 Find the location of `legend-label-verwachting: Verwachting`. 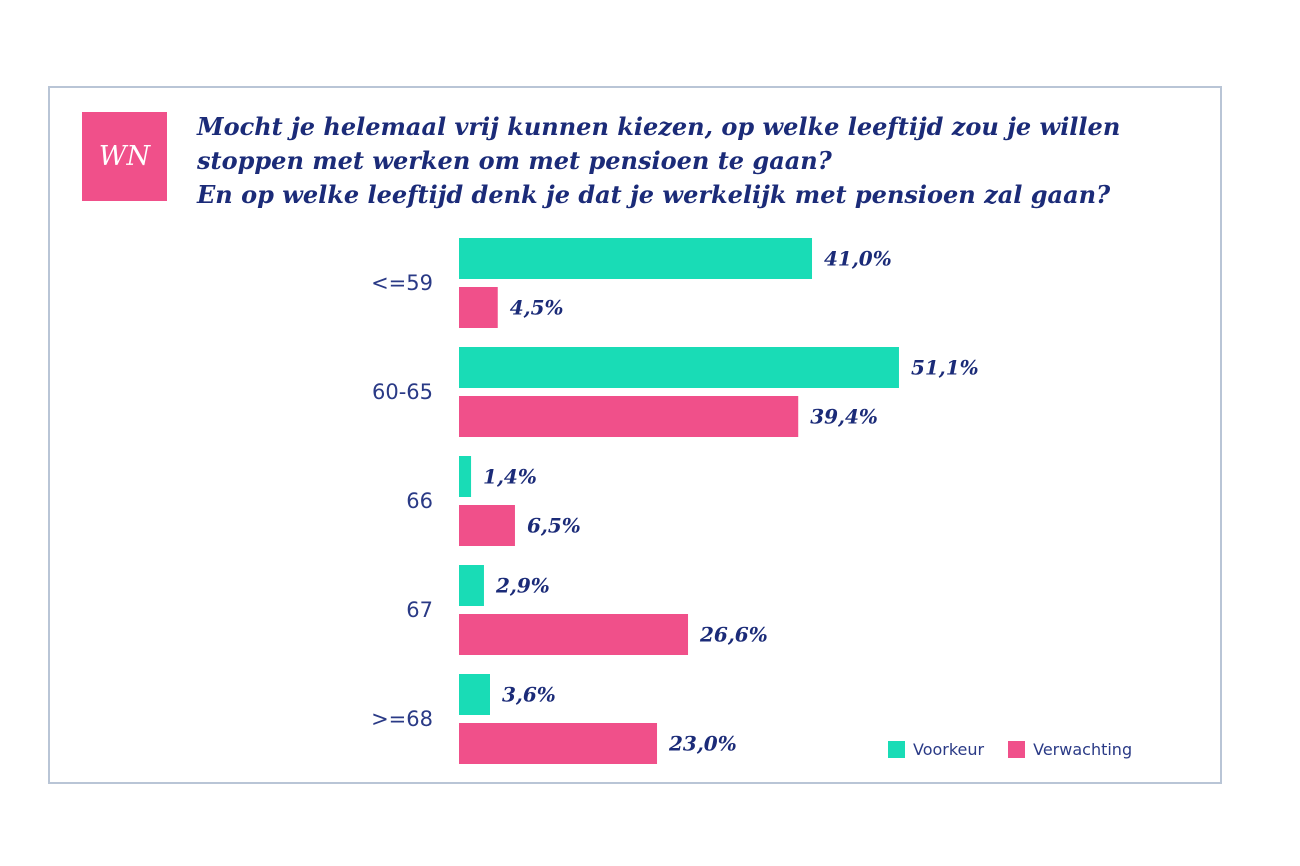

legend-label-verwachting: Verwachting is located at coordinates (1083, 749).